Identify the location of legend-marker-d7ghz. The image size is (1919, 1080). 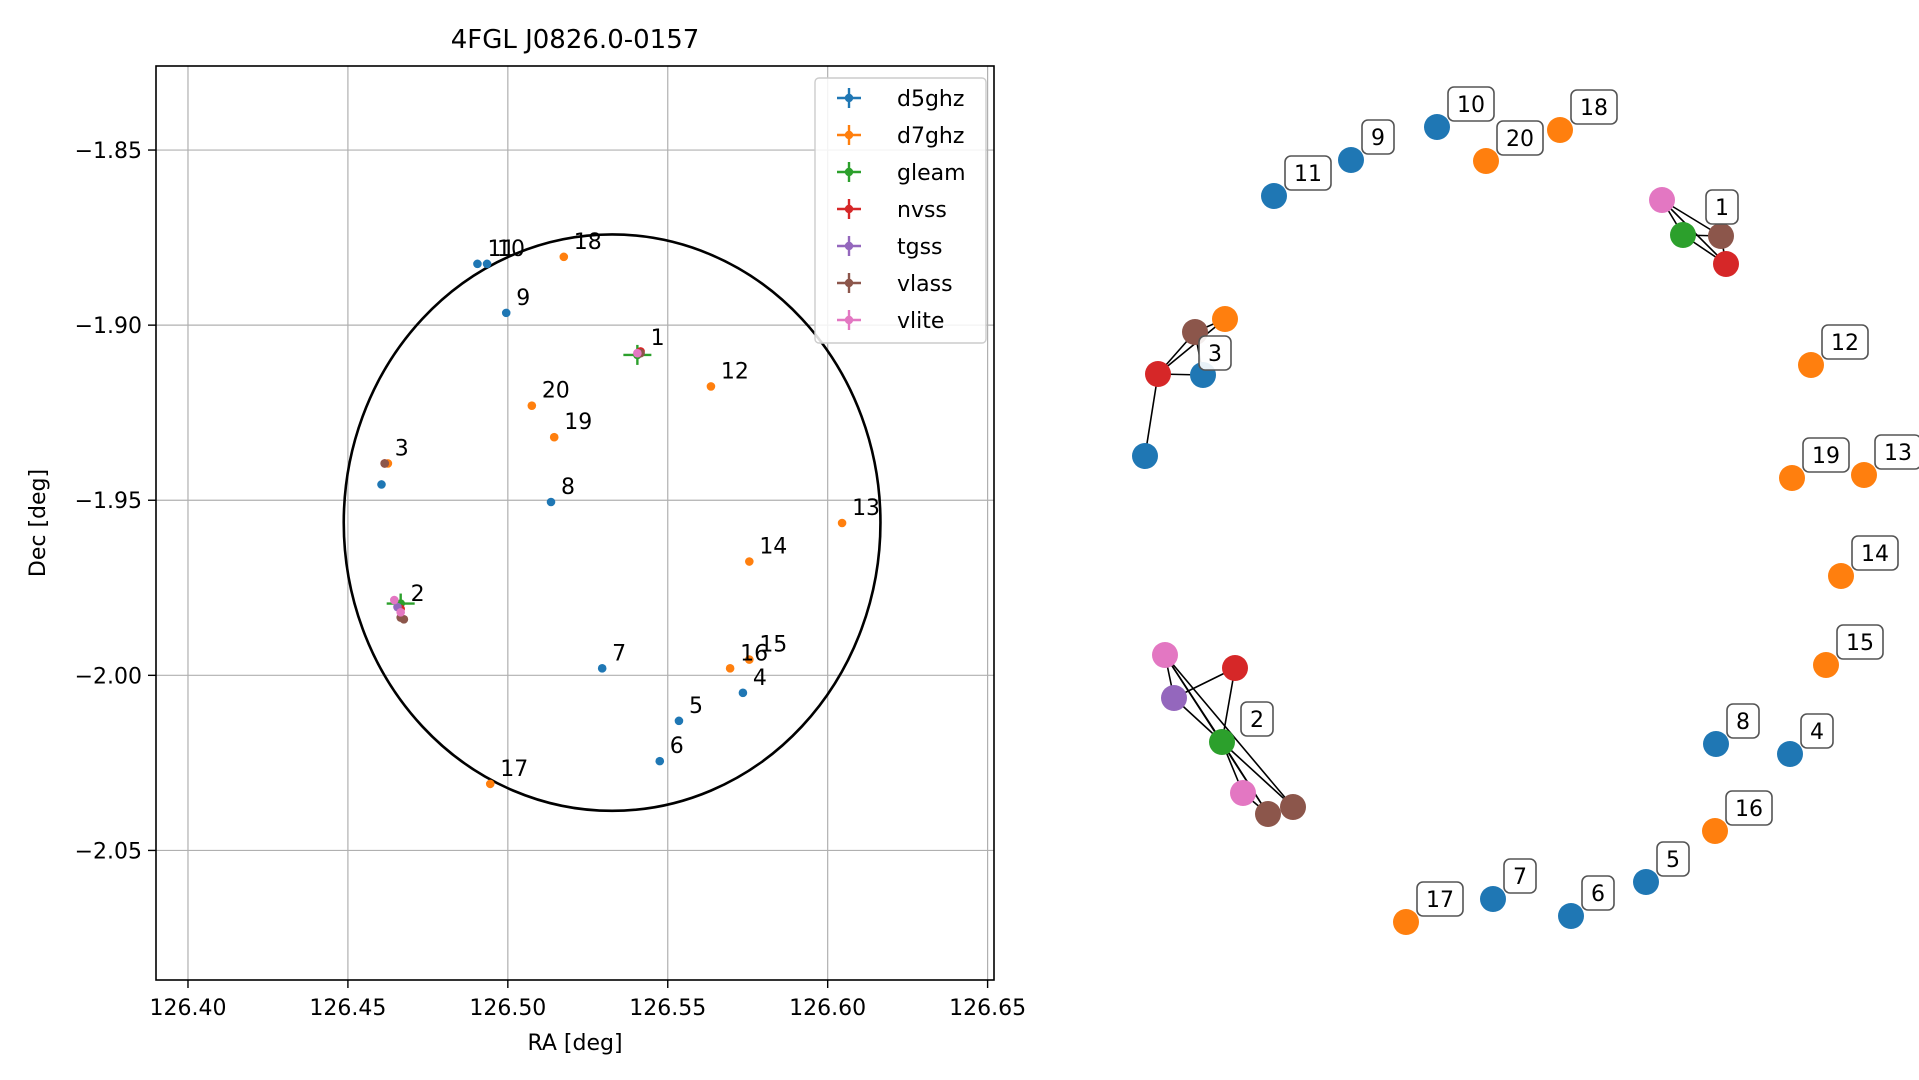
(849, 135).